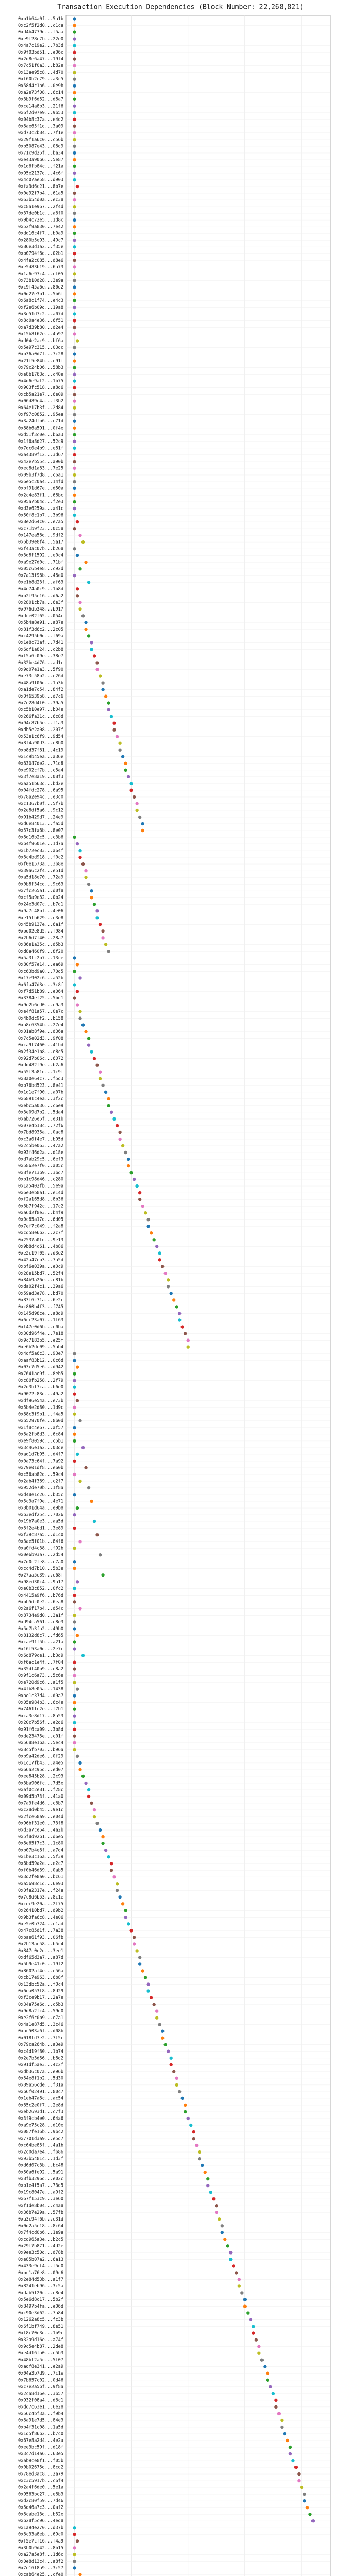  What do you see at coordinates (40, 596) in the screenshot?
I see `y-tick-label: 0xb2f95e16...d6a2` at bounding box center [40, 596].